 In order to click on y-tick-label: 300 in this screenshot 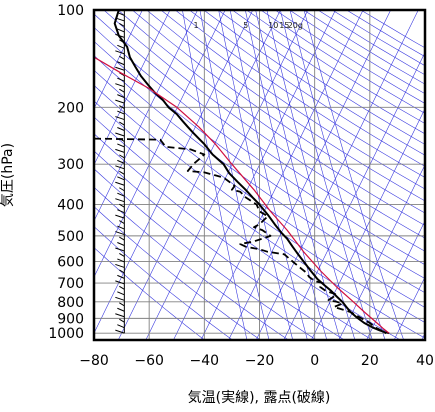, I will do `click(70, 165)`.